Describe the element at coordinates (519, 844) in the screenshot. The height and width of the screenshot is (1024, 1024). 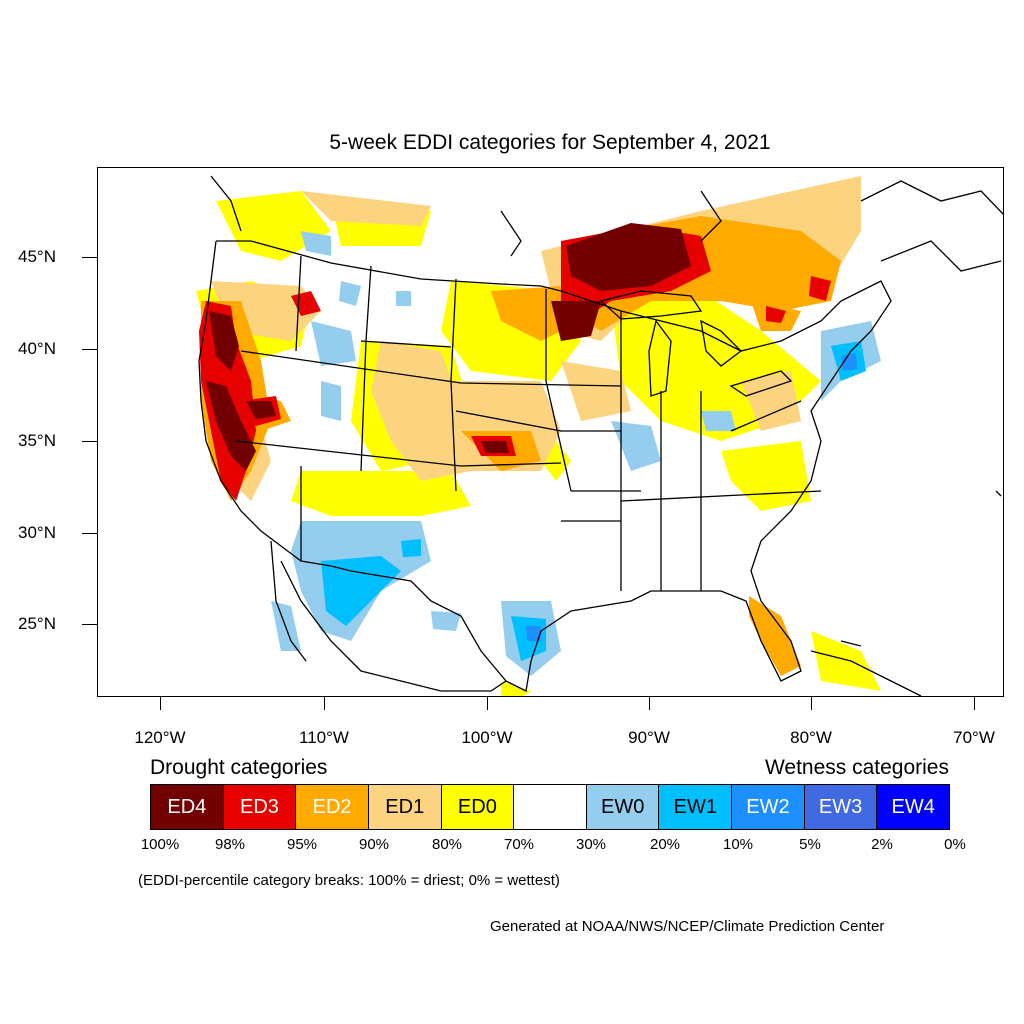
I see `percentile-label: 70%` at that location.